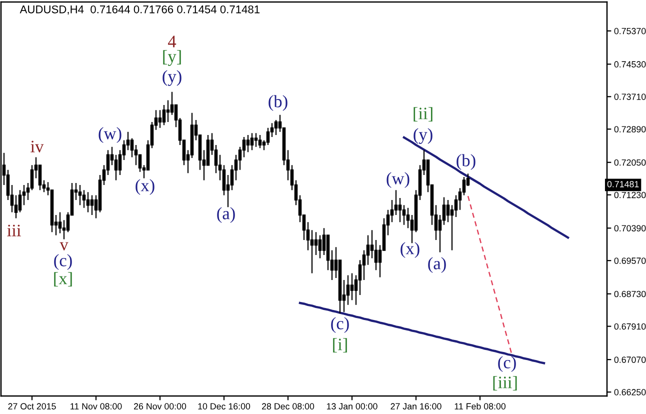 The image size is (646, 414). Describe the element at coordinates (490, 275) in the screenshot. I see `line-series` at that location.